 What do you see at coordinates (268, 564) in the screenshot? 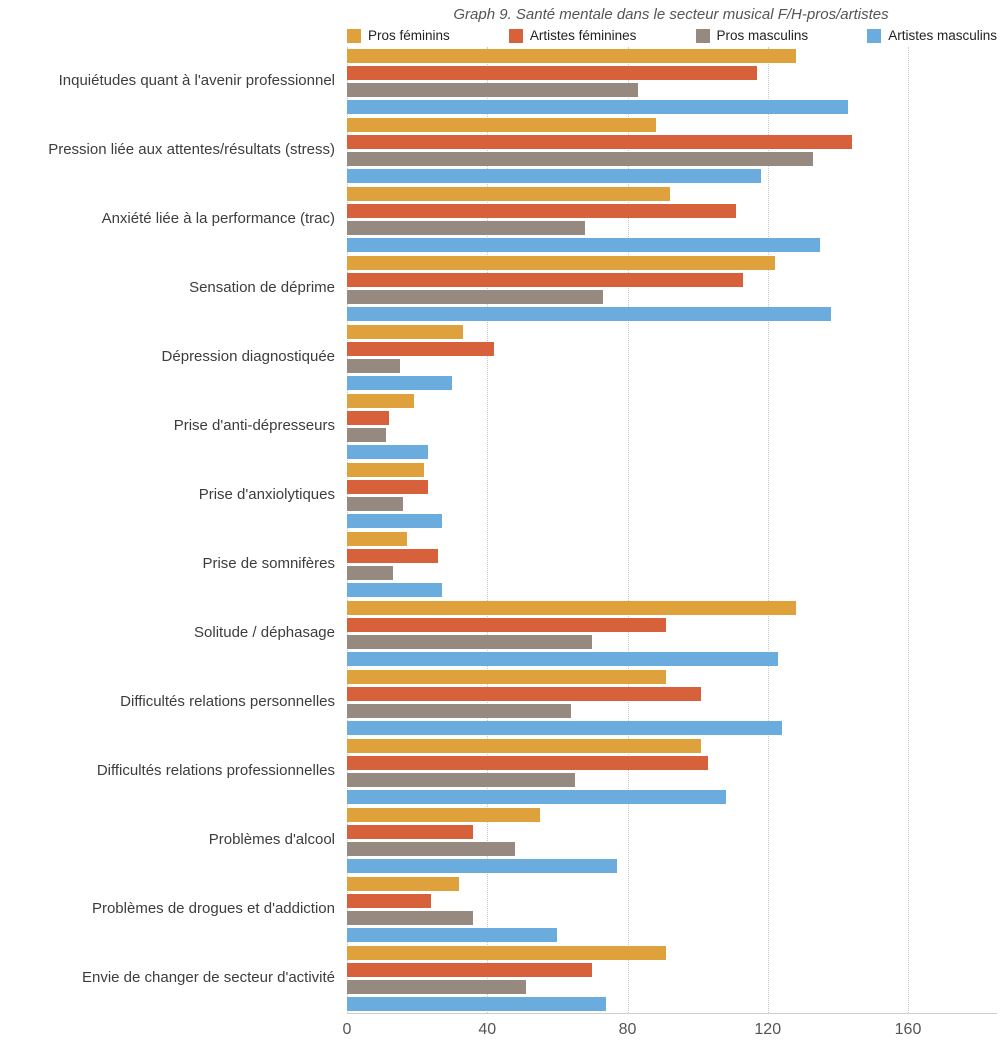
I see `category-label: Prise de somnifères` at bounding box center [268, 564].